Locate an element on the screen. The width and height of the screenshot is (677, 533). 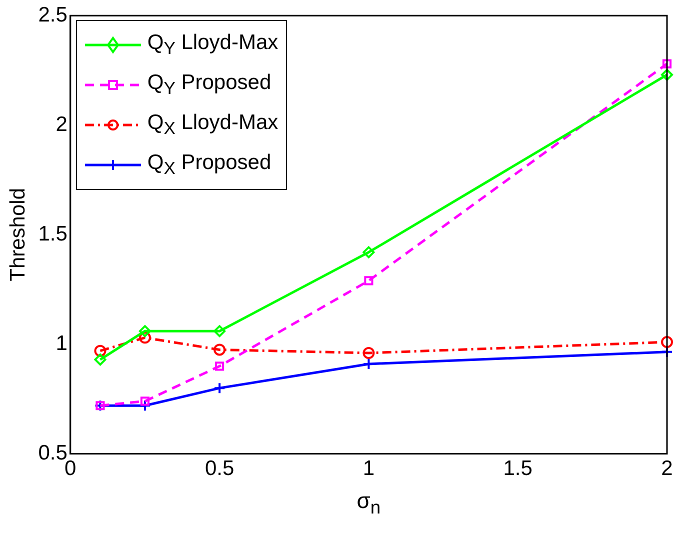
legend-label: Q$_{Y}$ Lloyd-Max is located at coordinates (212, 44).